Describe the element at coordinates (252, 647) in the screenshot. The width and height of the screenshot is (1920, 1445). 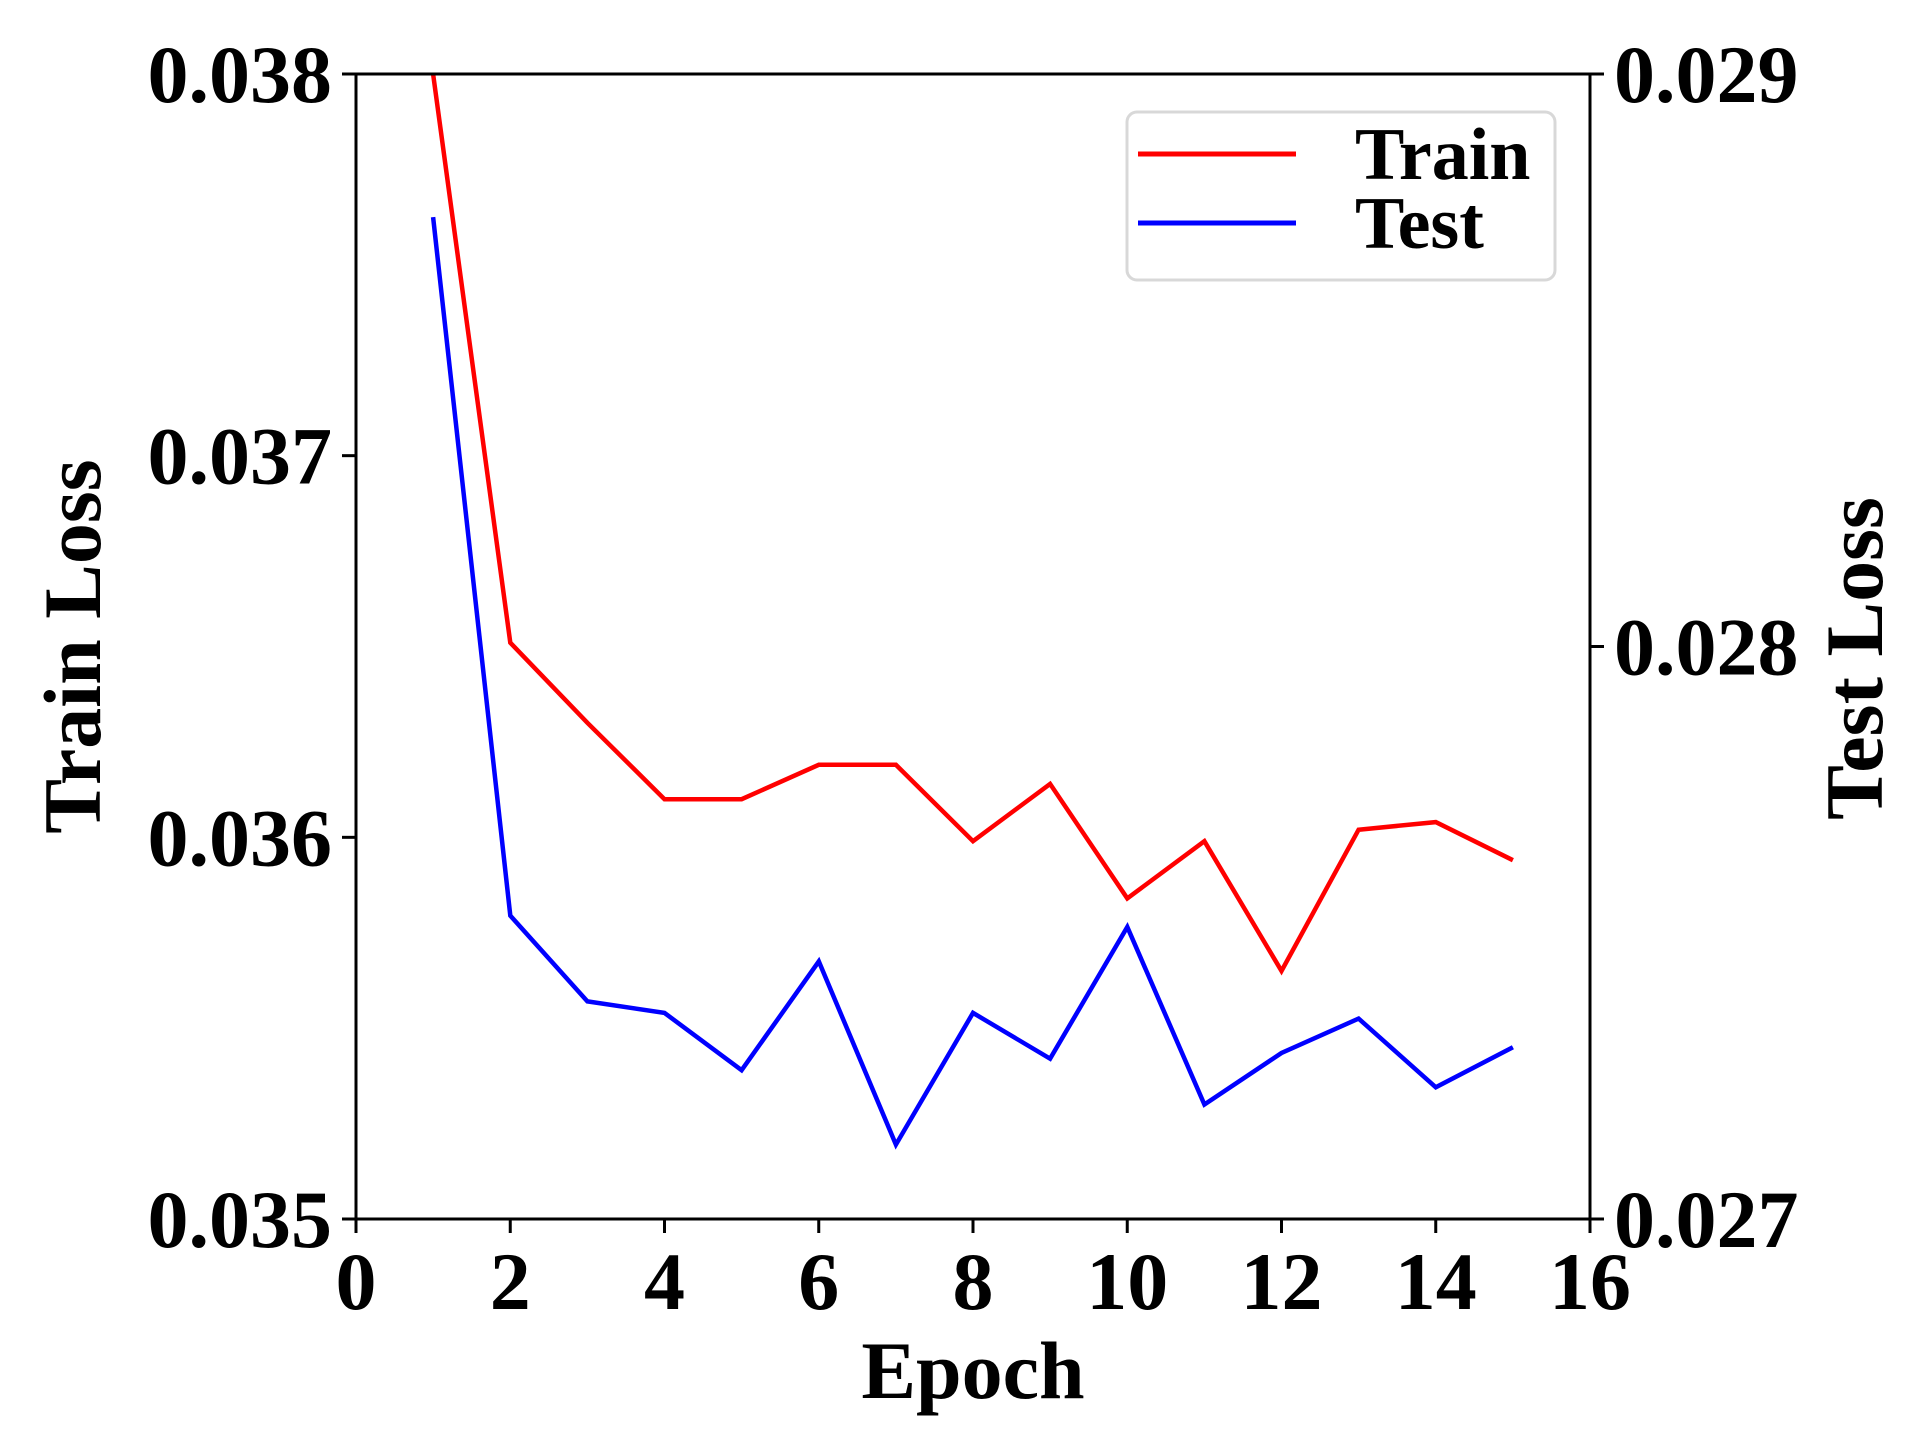
I see `left-y-axis-ticks: 0.035 0.036 0.037 0.038` at that location.